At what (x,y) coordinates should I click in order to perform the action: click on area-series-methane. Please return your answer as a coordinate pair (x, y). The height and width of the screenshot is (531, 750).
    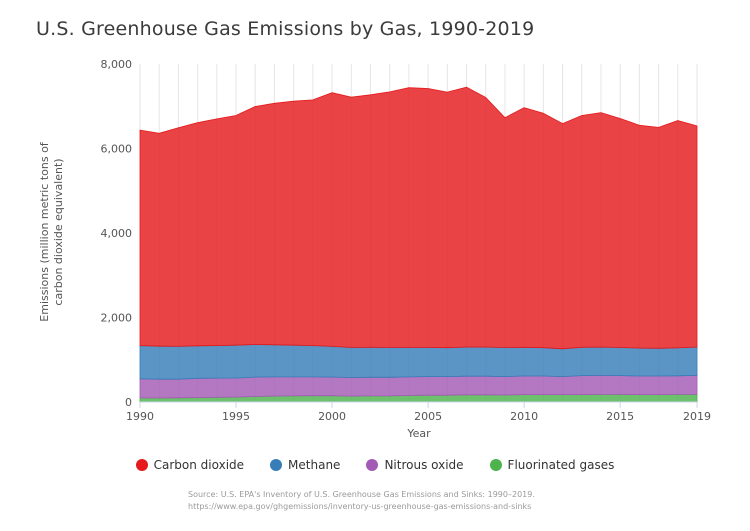
    Looking at the image, I should click on (418, 362).